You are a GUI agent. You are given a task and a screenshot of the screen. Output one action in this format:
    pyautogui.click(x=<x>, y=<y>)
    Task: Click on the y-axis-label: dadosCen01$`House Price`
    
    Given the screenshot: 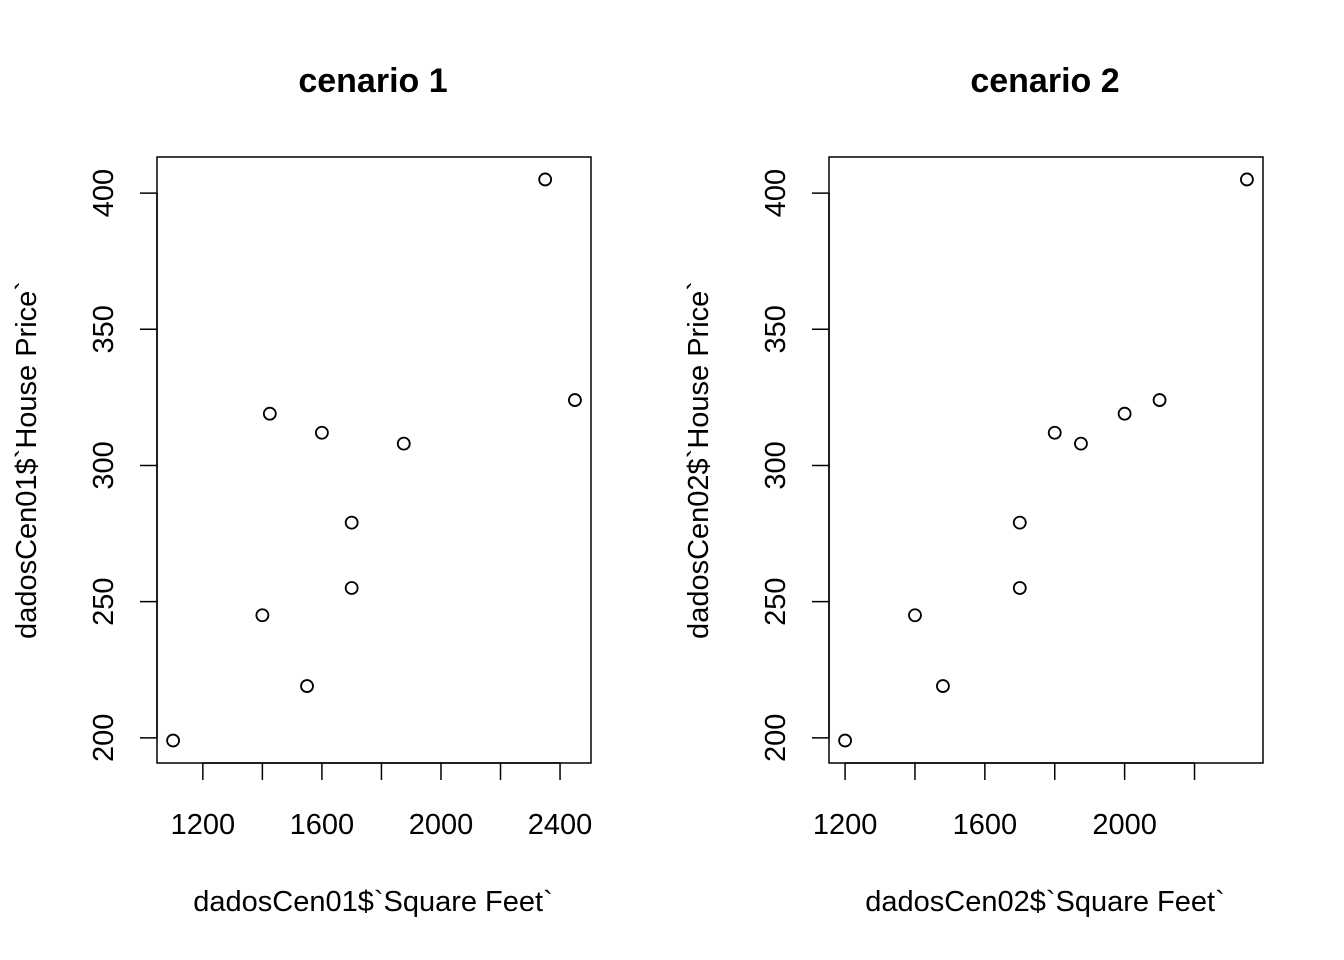 What is the action you would take?
    pyautogui.click(x=27, y=460)
    